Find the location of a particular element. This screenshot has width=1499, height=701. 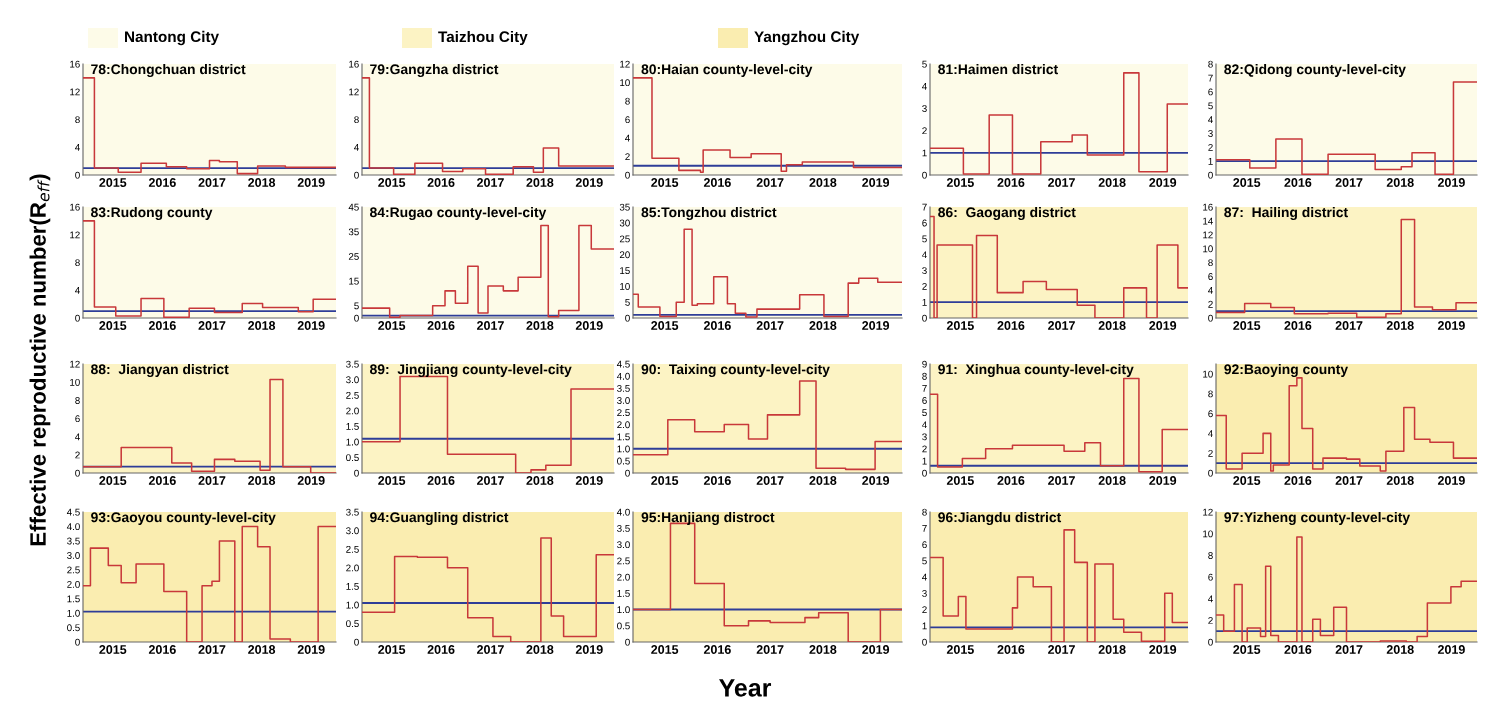

chart-title: 87: Hailing district is located at coordinates (1286, 214).